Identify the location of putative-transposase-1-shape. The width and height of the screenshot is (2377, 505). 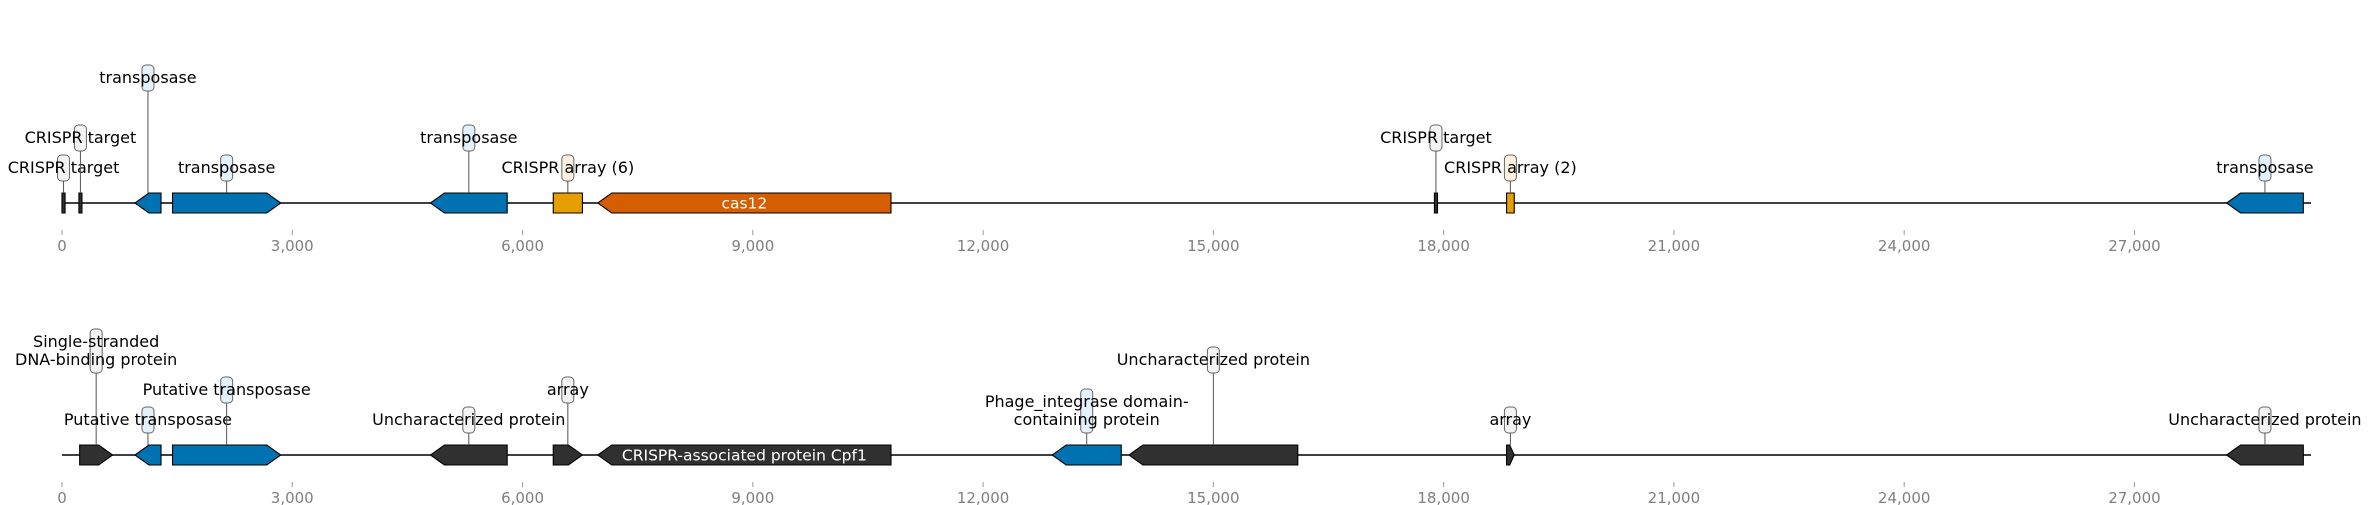
(147, 455).